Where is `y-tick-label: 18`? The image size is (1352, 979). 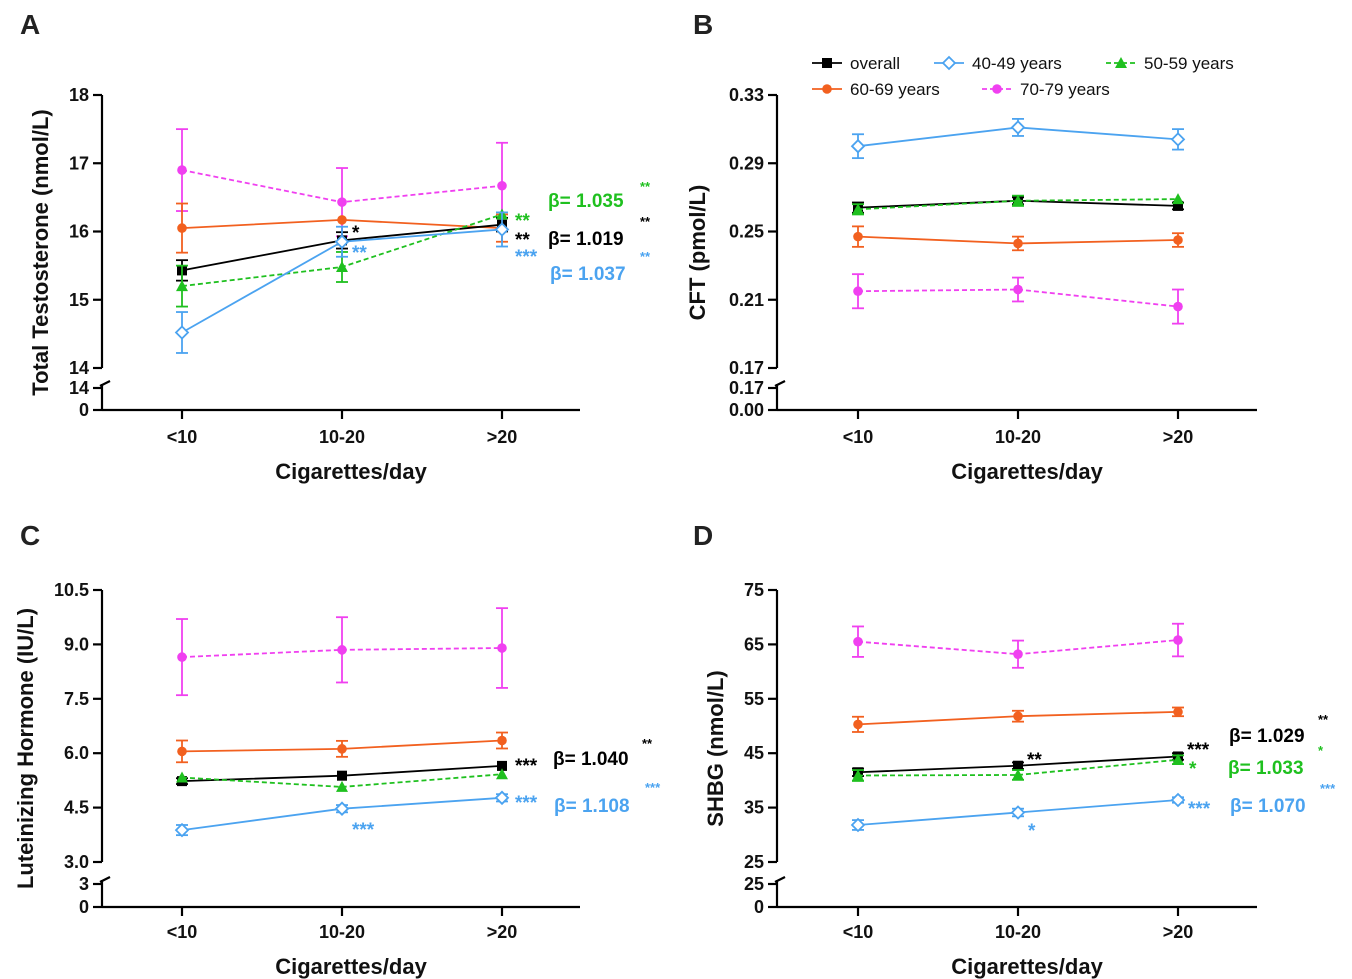
y-tick-label: 18 is located at coordinates (79, 95).